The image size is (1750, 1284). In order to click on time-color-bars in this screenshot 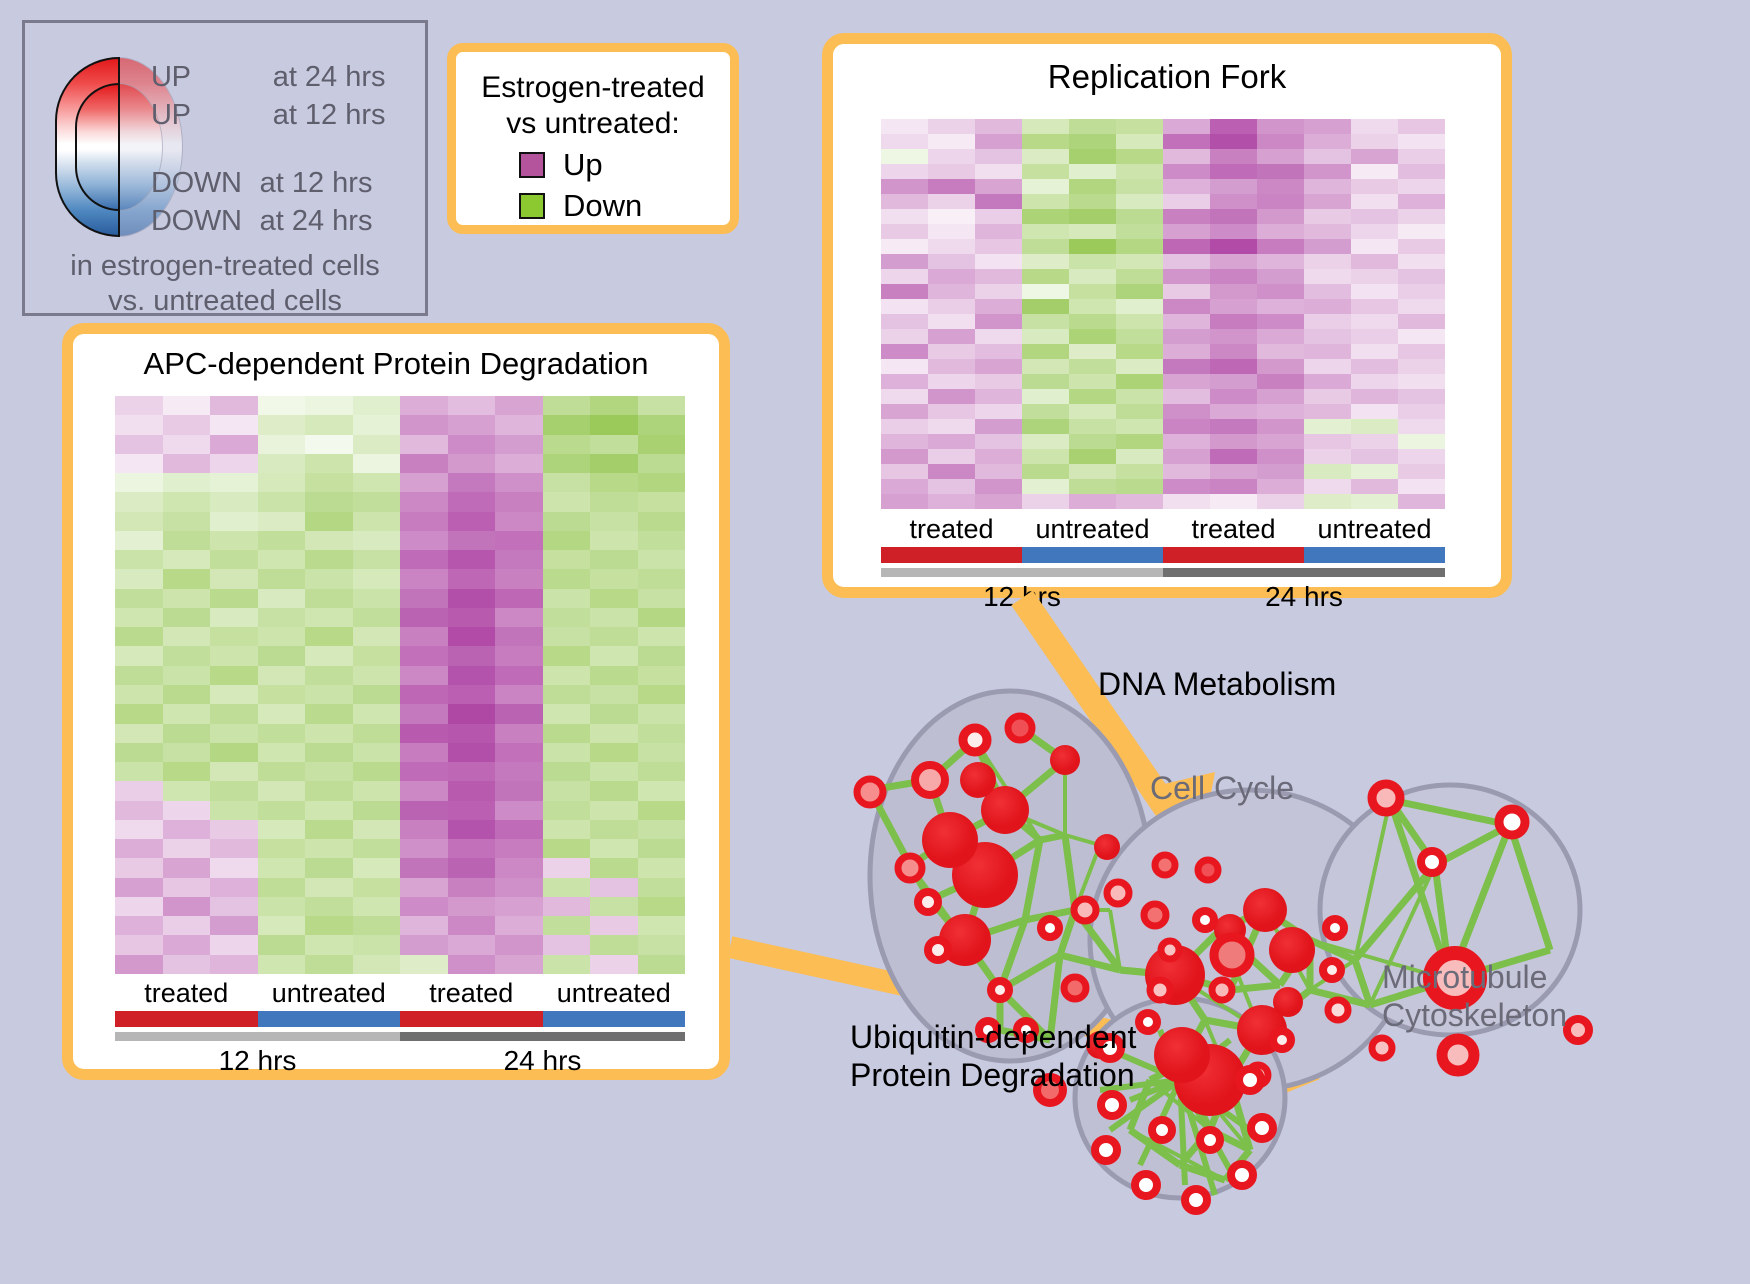, I will do `click(400, 1036)`.